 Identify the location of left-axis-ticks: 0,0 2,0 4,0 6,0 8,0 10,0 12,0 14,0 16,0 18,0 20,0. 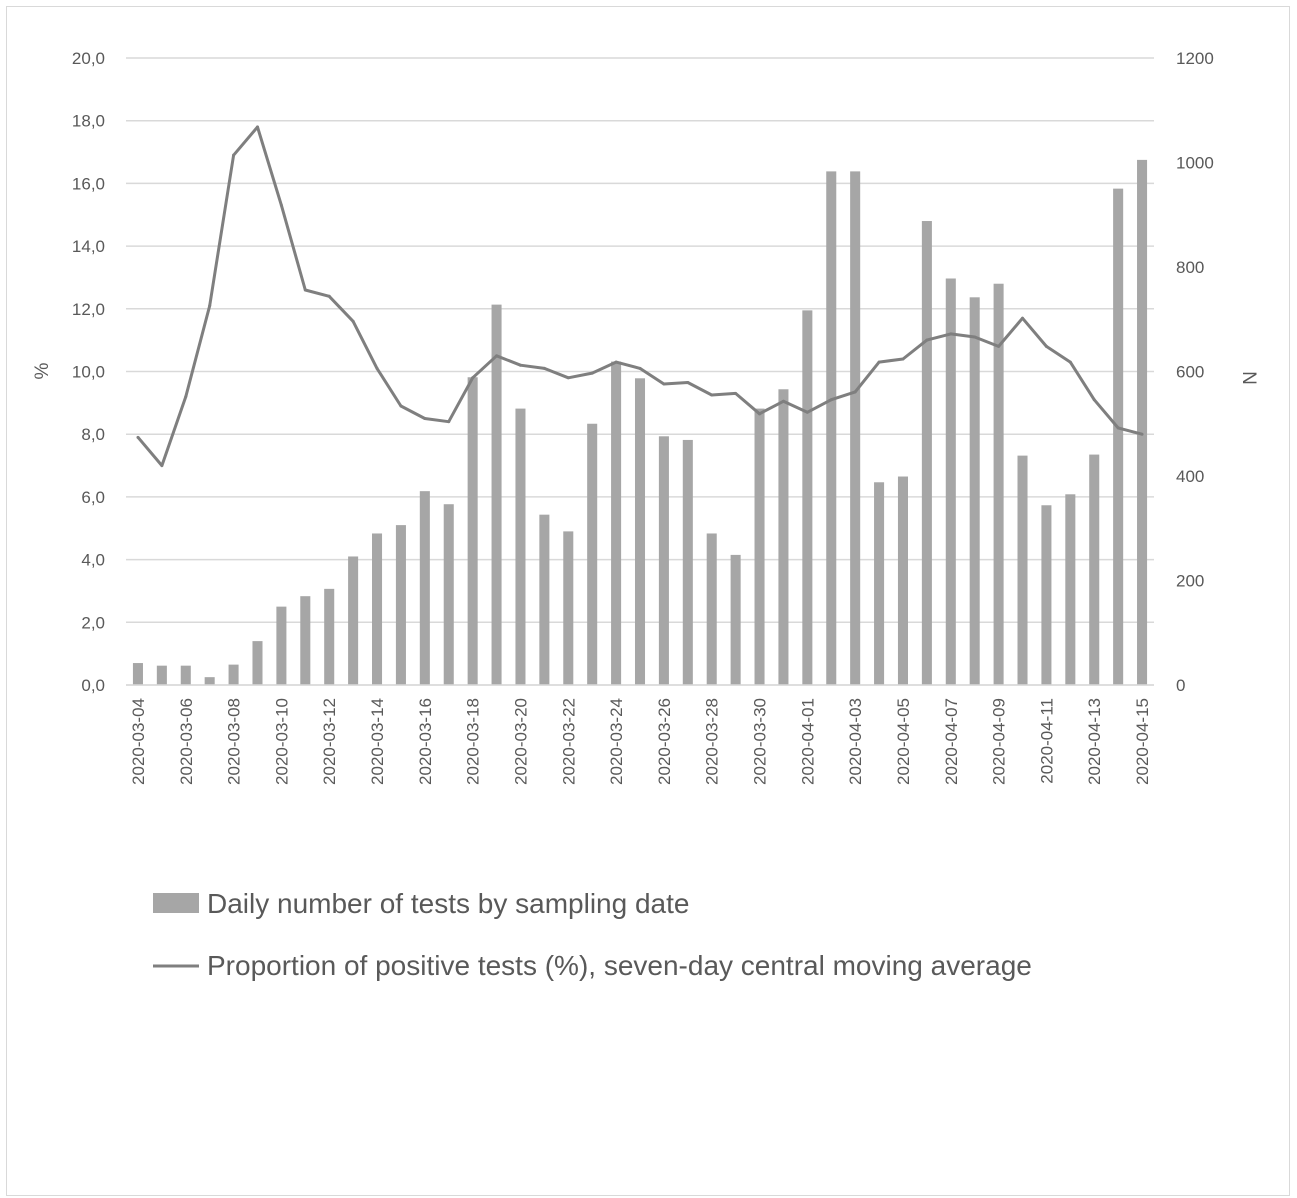
(88, 372).